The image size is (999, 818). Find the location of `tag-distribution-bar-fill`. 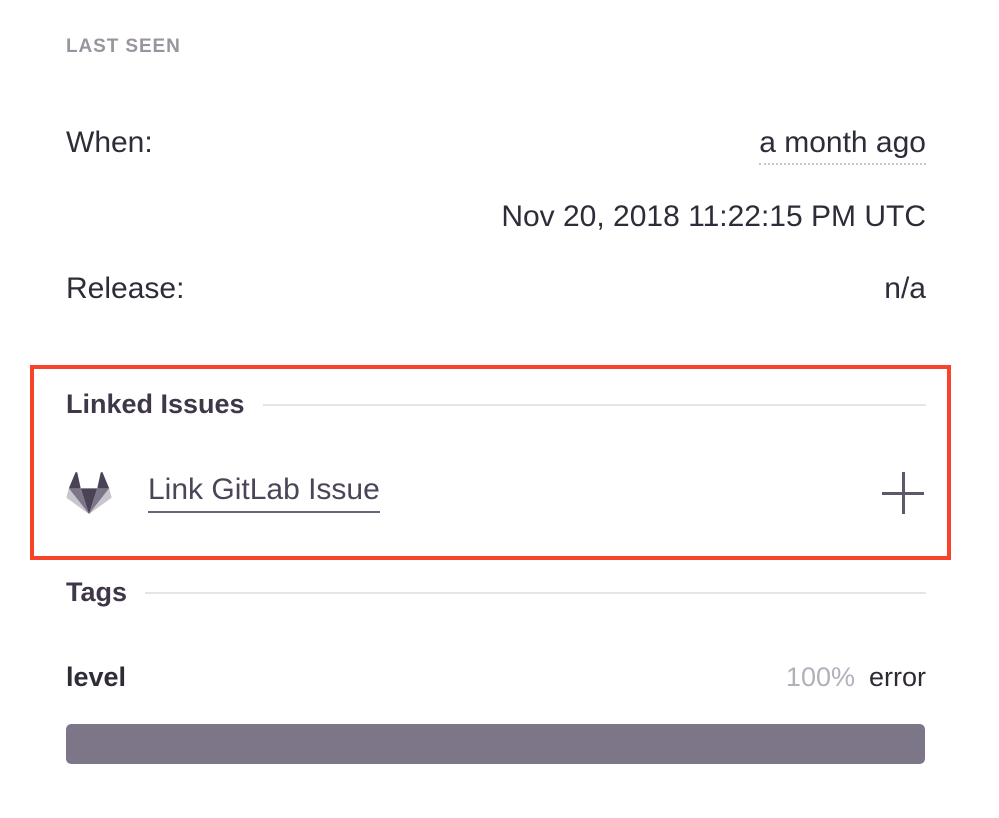

tag-distribution-bar-fill is located at coordinates (495, 744).